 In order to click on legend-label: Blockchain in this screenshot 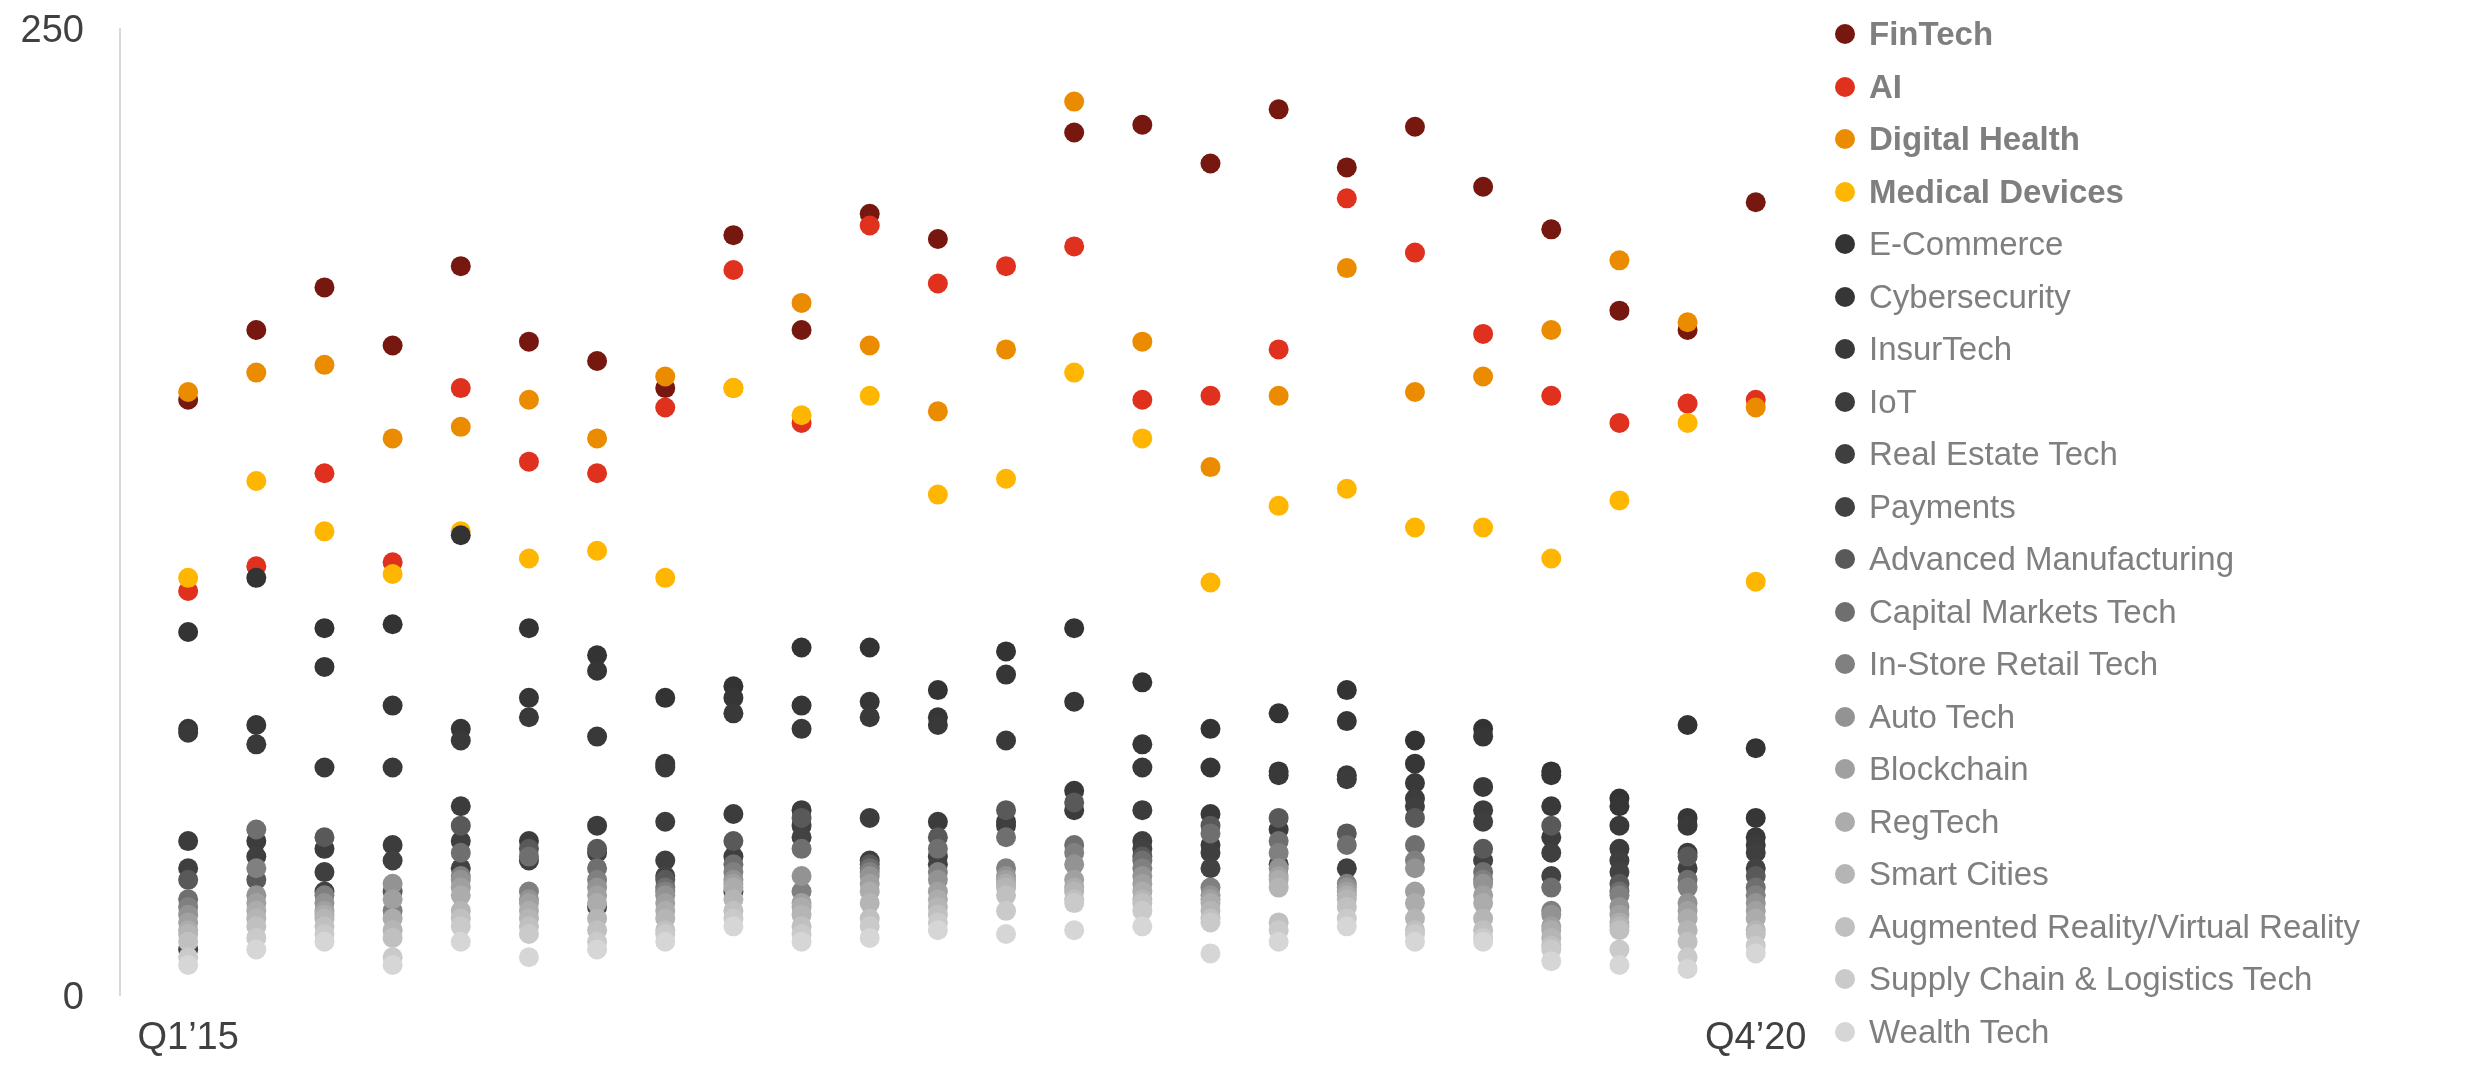, I will do `click(1949, 769)`.